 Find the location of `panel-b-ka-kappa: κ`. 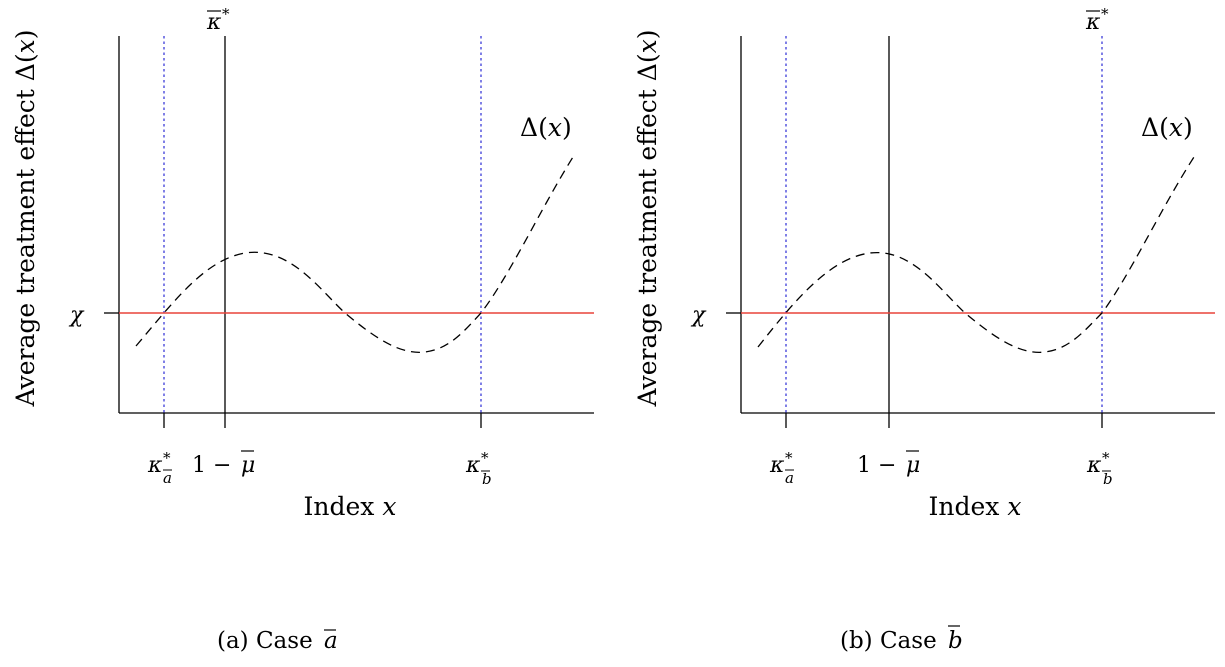

panel-b-ka-kappa: κ is located at coordinates (777, 465).